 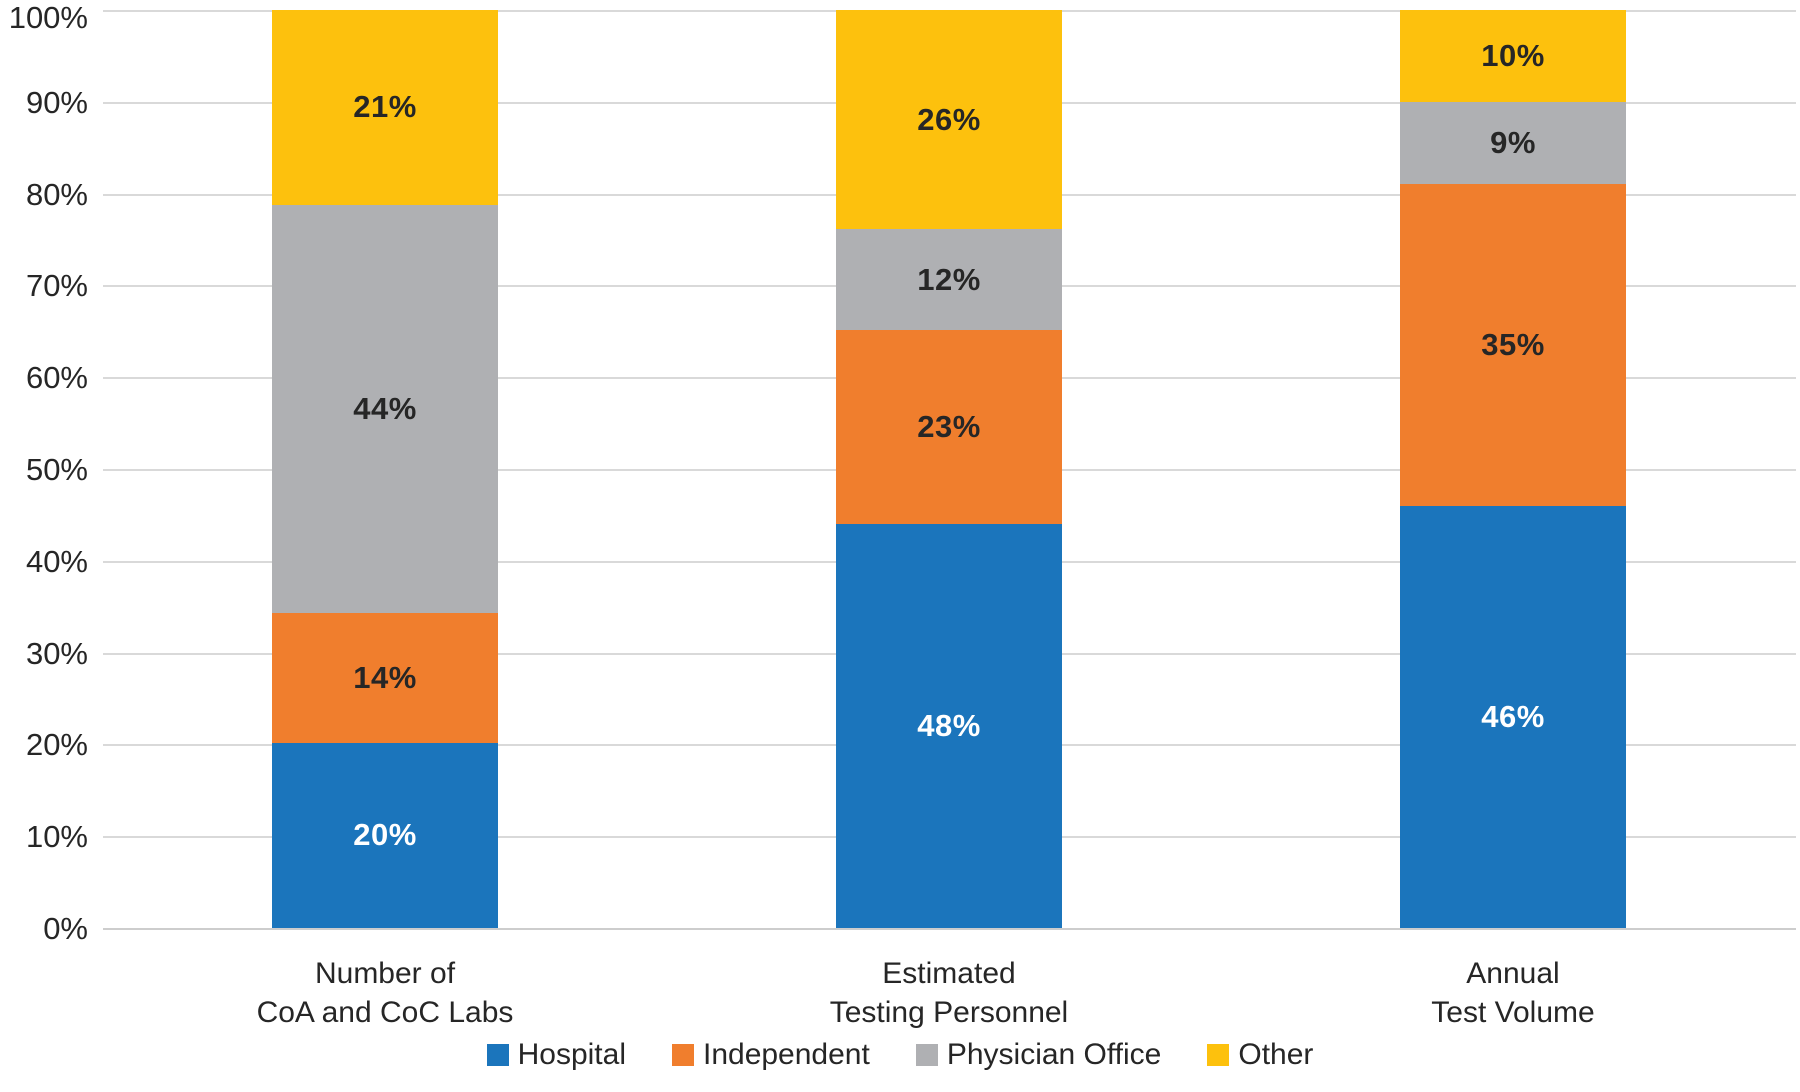 I want to click on segment-data-label: 48%, so click(x=949, y=725).